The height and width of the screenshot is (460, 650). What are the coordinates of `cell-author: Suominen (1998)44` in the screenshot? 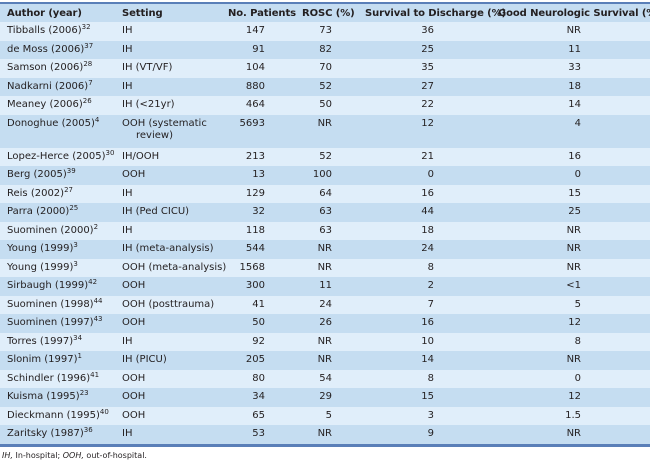 It's located at (57, 305).